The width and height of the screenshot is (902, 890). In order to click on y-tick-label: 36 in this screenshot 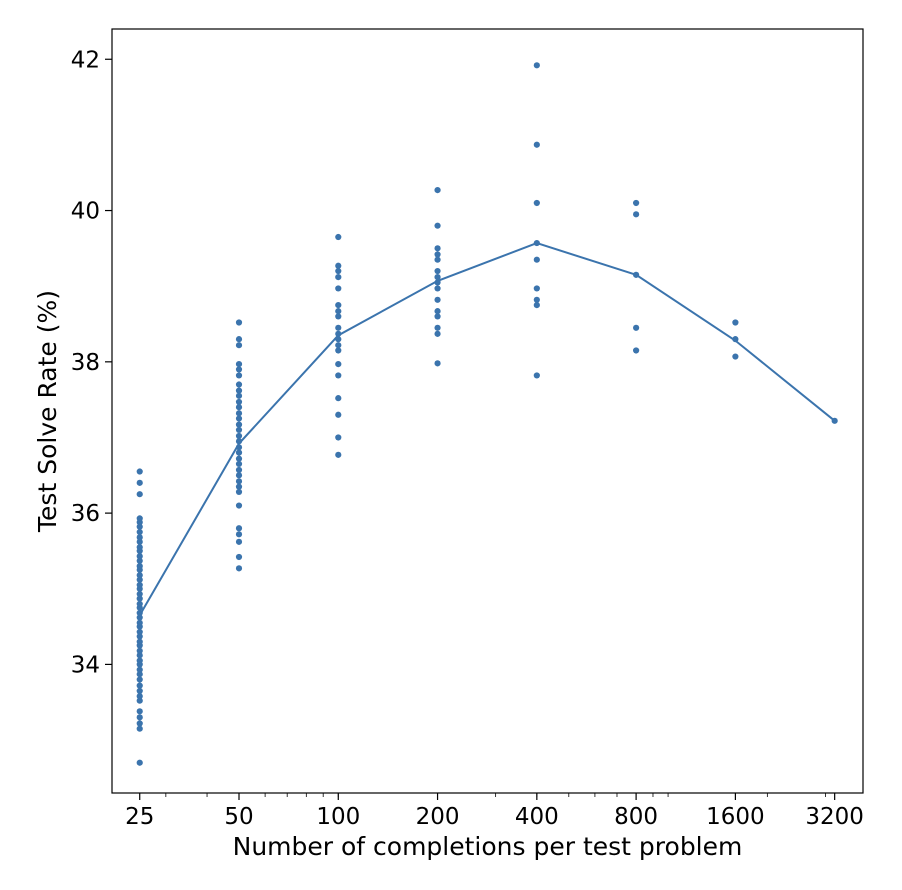, I will do `click(85, 514)`.